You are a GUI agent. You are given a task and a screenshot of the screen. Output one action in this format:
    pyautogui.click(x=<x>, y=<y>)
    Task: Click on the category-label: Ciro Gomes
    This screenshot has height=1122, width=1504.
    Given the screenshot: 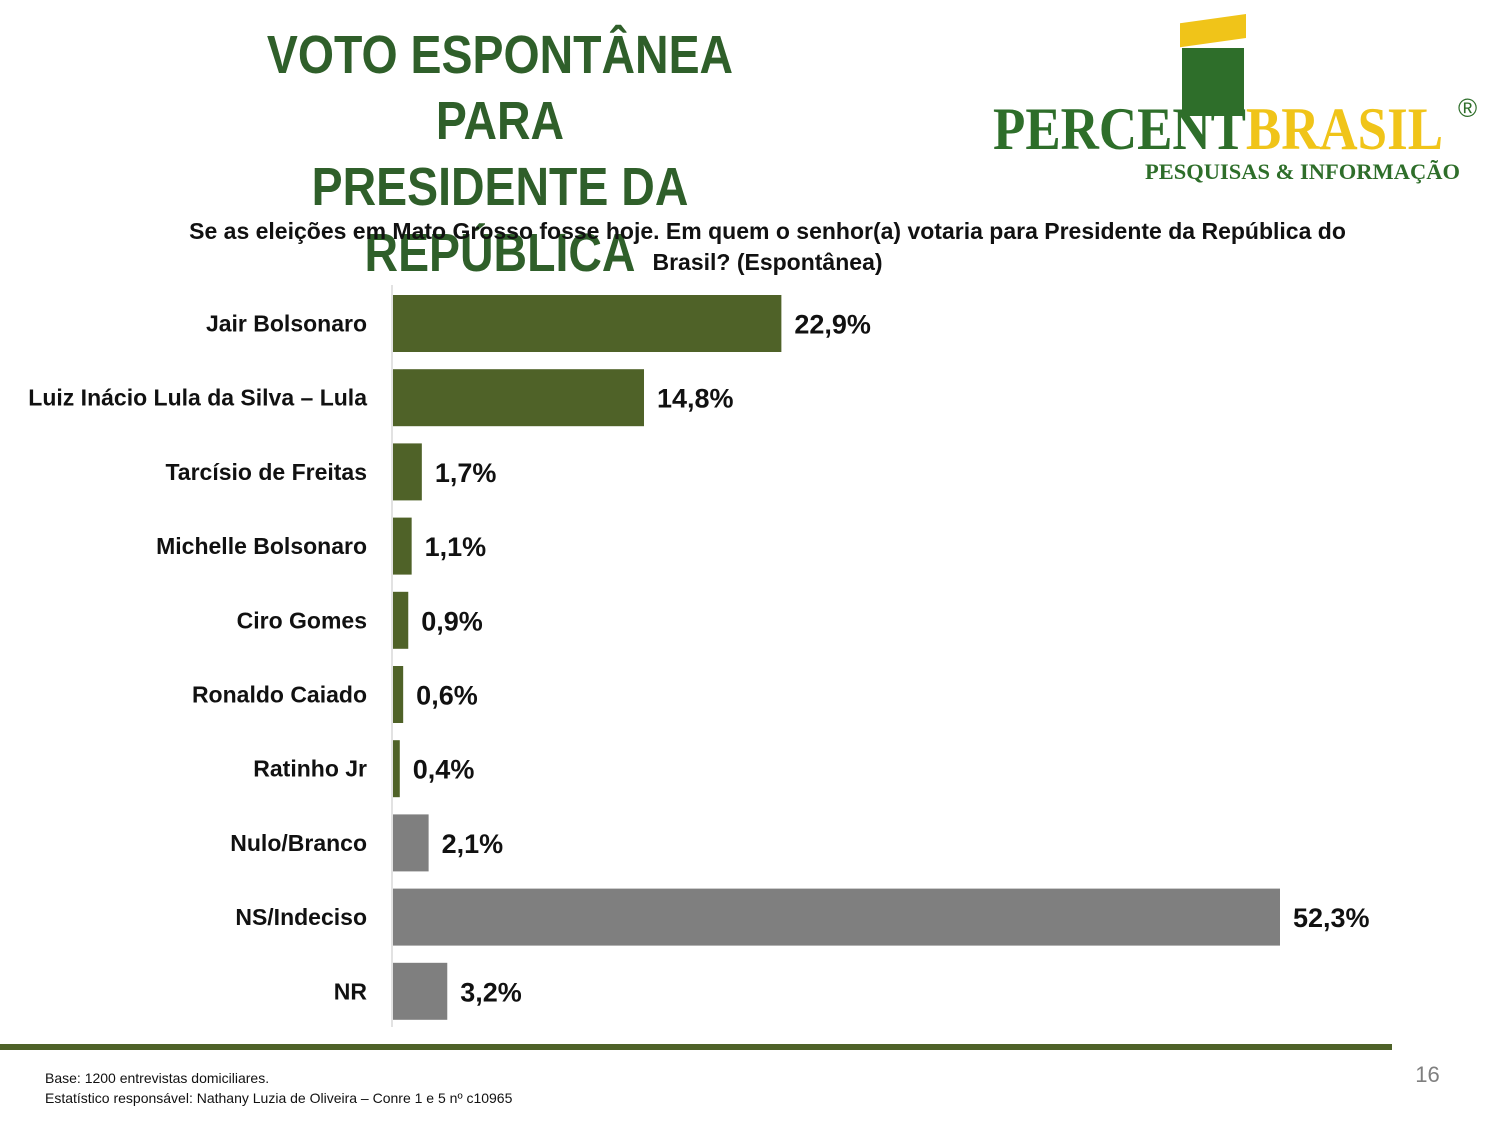 What is the action you would take?
    pyautogui.click(x=302, y=620)
    